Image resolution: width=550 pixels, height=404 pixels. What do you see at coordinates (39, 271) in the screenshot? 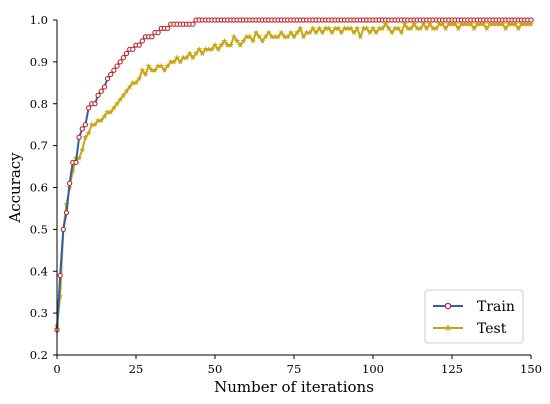
I see `y-tick-label: 0.4` at bounding box center [39, 271].